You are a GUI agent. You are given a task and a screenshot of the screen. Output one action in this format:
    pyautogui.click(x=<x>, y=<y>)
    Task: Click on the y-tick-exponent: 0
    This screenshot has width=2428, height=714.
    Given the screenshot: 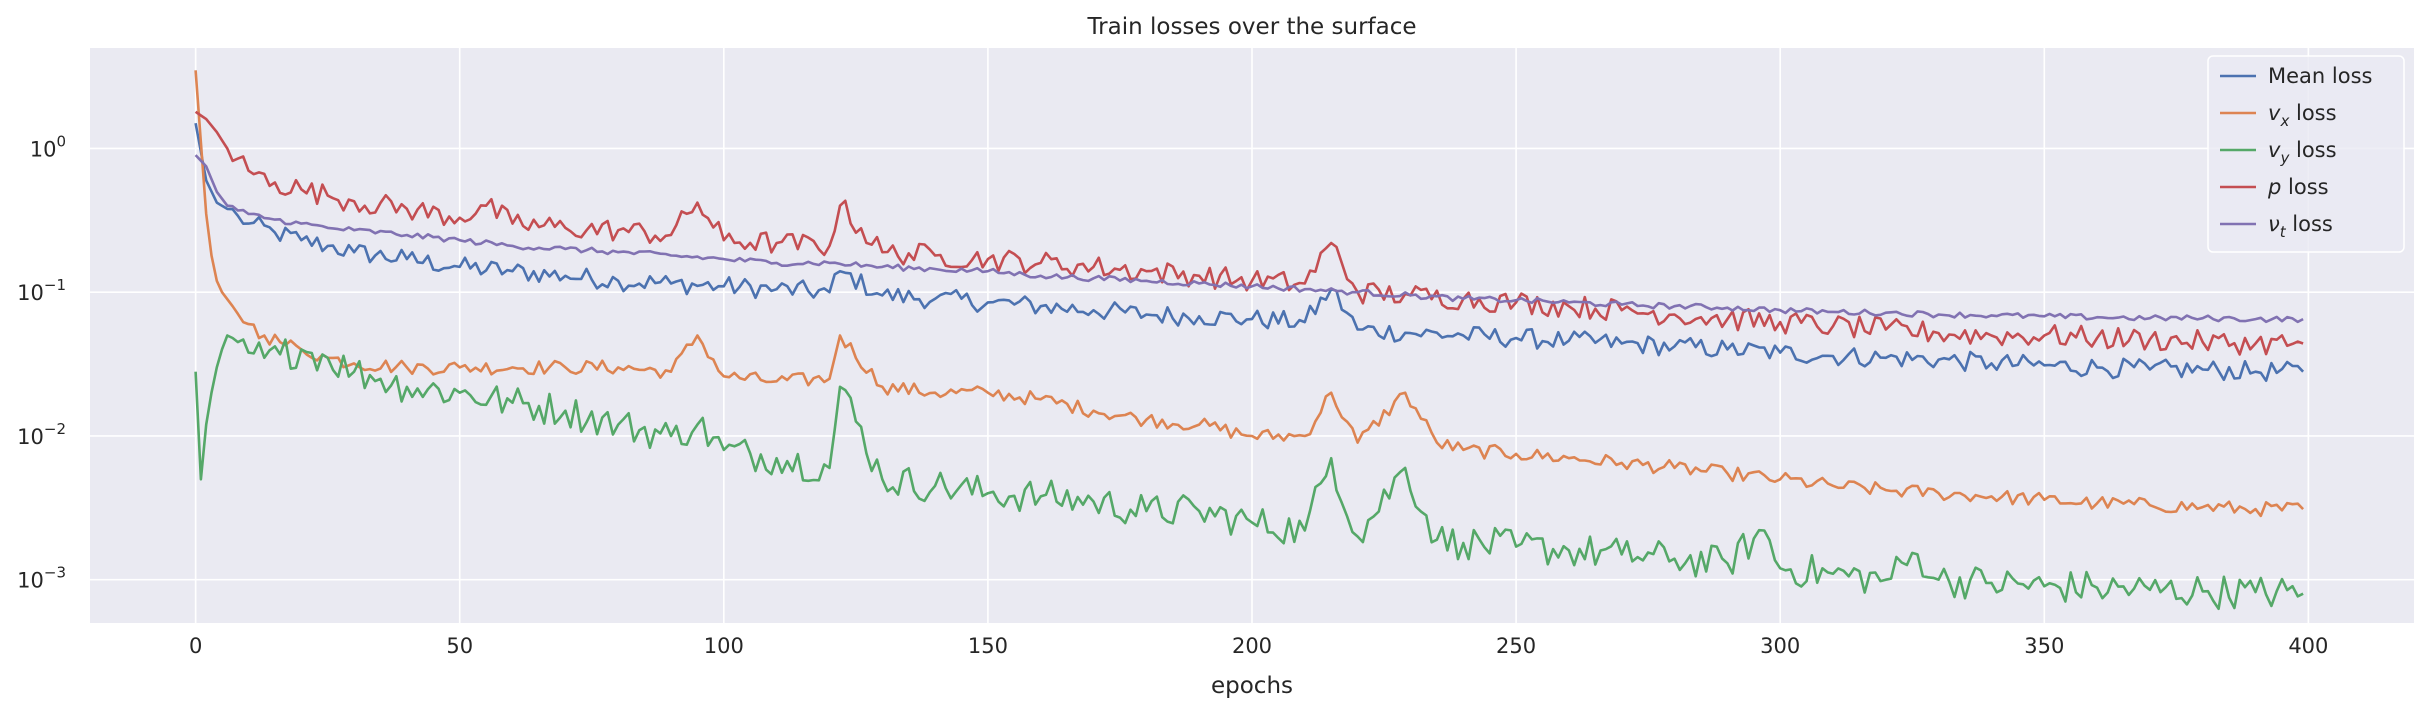 What is the action you would take?
    pyautogui.click(x=61, y=141)
    